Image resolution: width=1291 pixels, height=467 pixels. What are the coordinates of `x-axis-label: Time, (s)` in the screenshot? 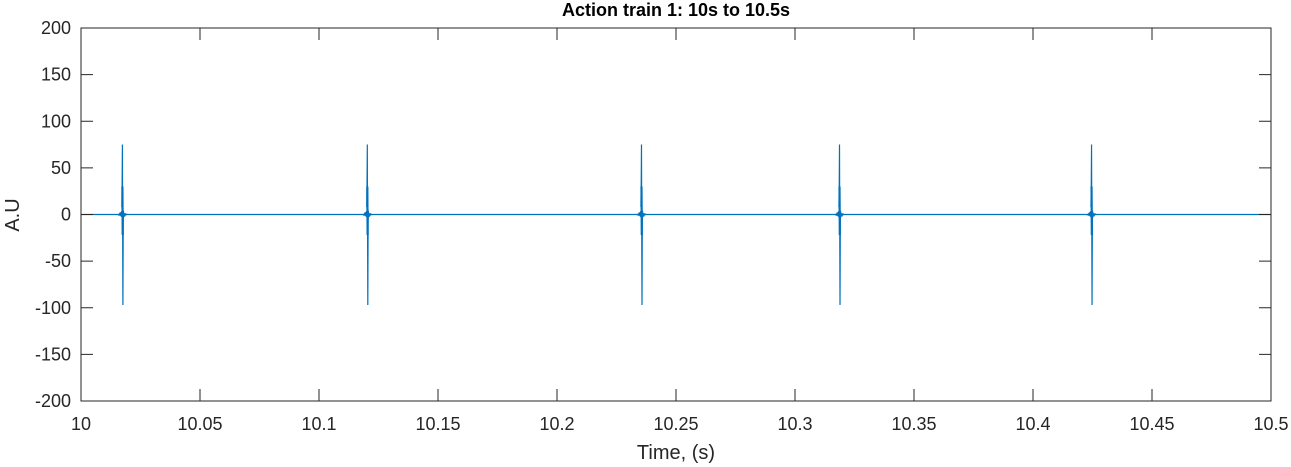 It's located at (676, 453).